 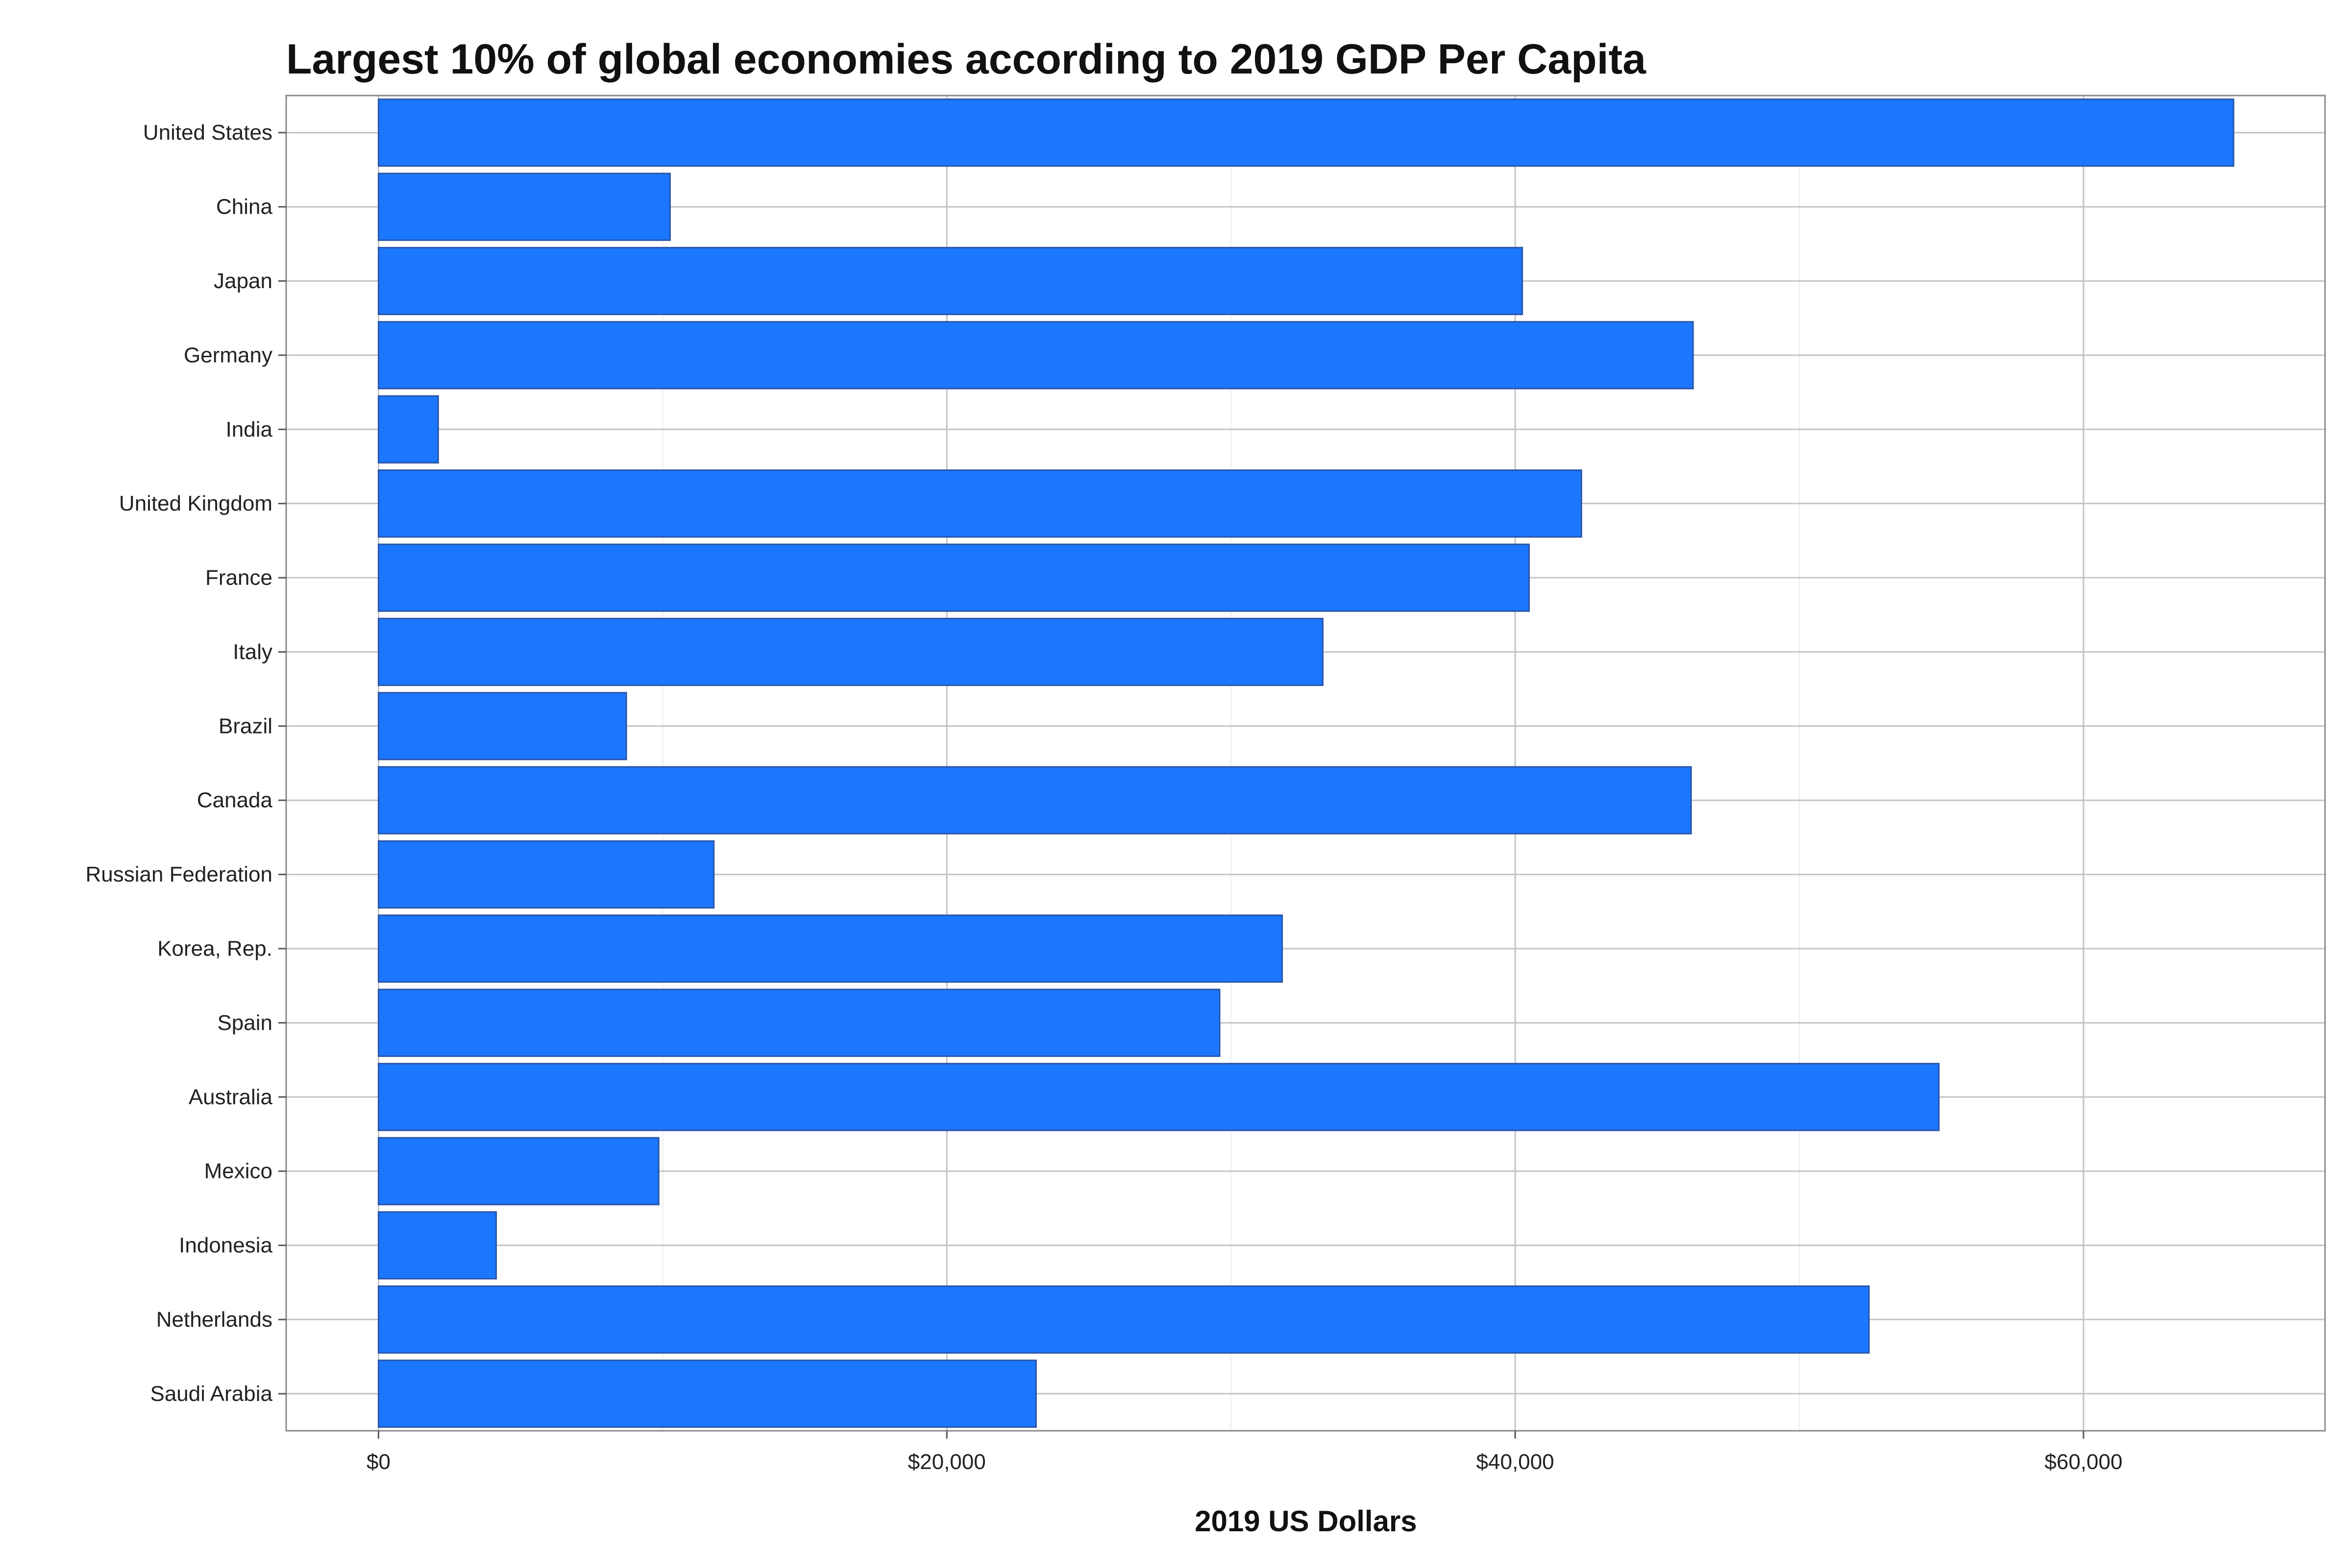 What do you see at coordinates (947, 1462) in the screenshot?
I see `x-tick-label: $20,000` at bounding box center [947, 1462].